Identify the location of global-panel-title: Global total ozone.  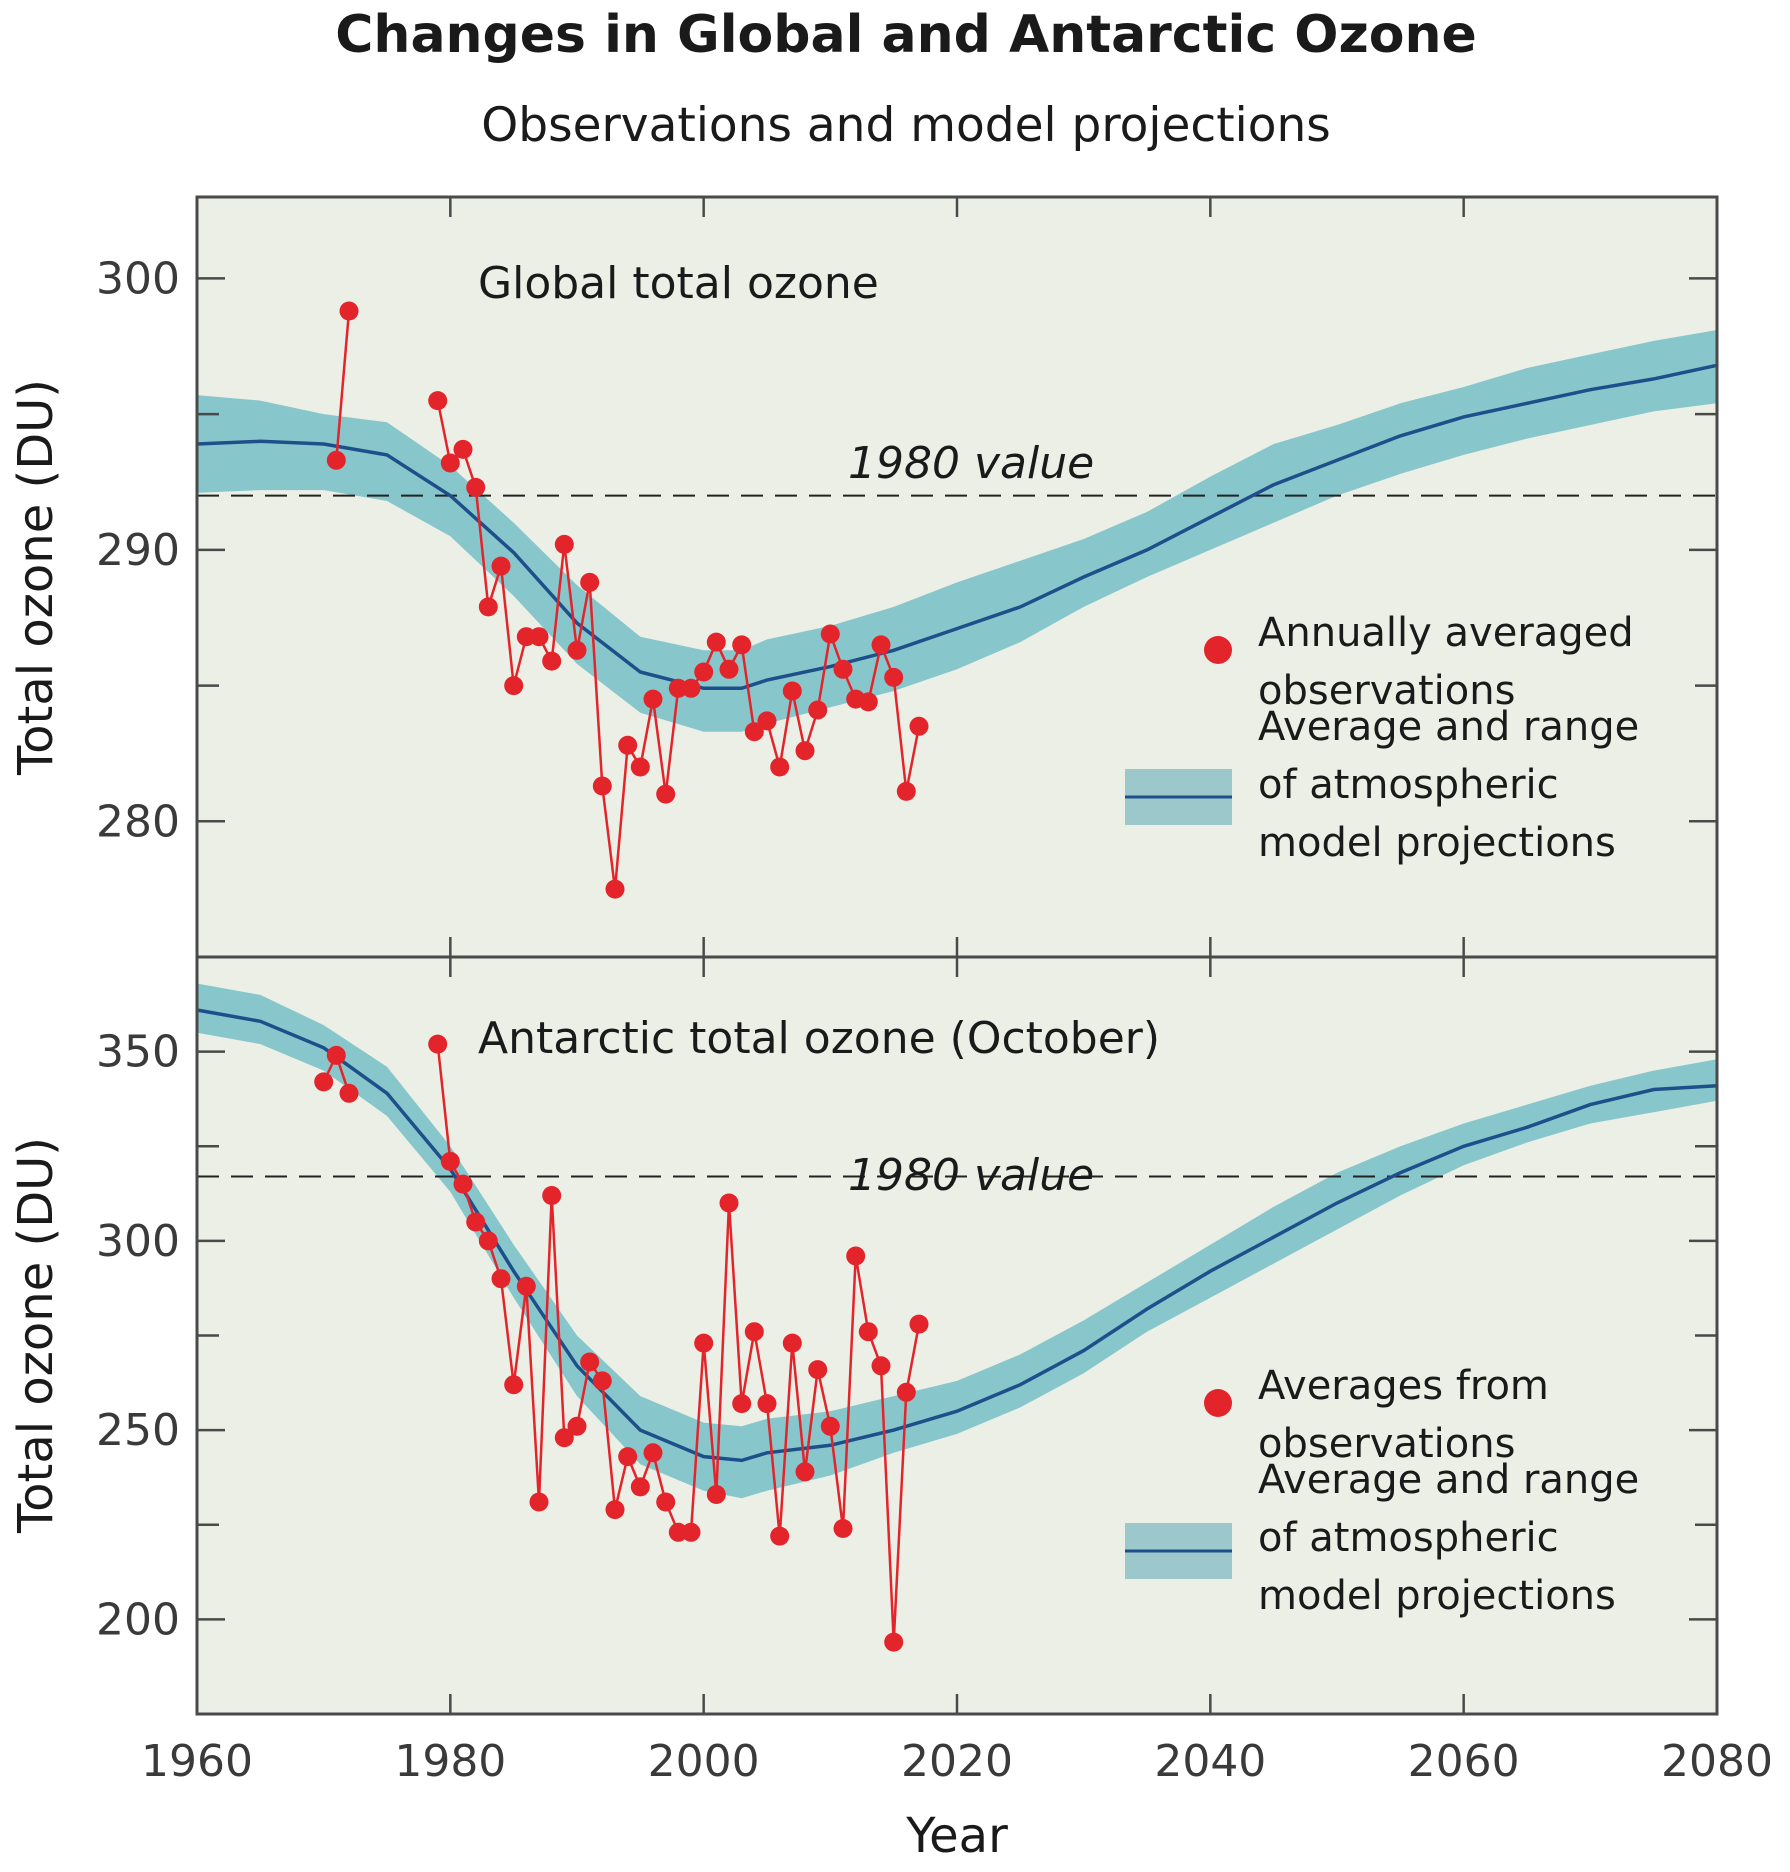
(678, 283).